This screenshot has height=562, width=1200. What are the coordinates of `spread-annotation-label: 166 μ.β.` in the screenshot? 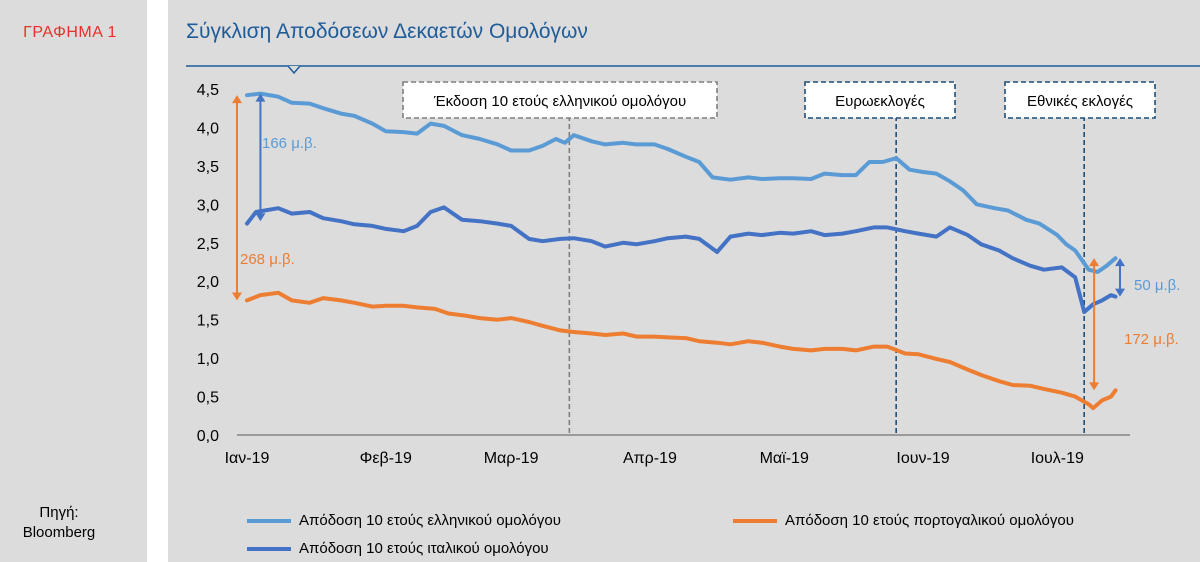 It's located at (289, 143).